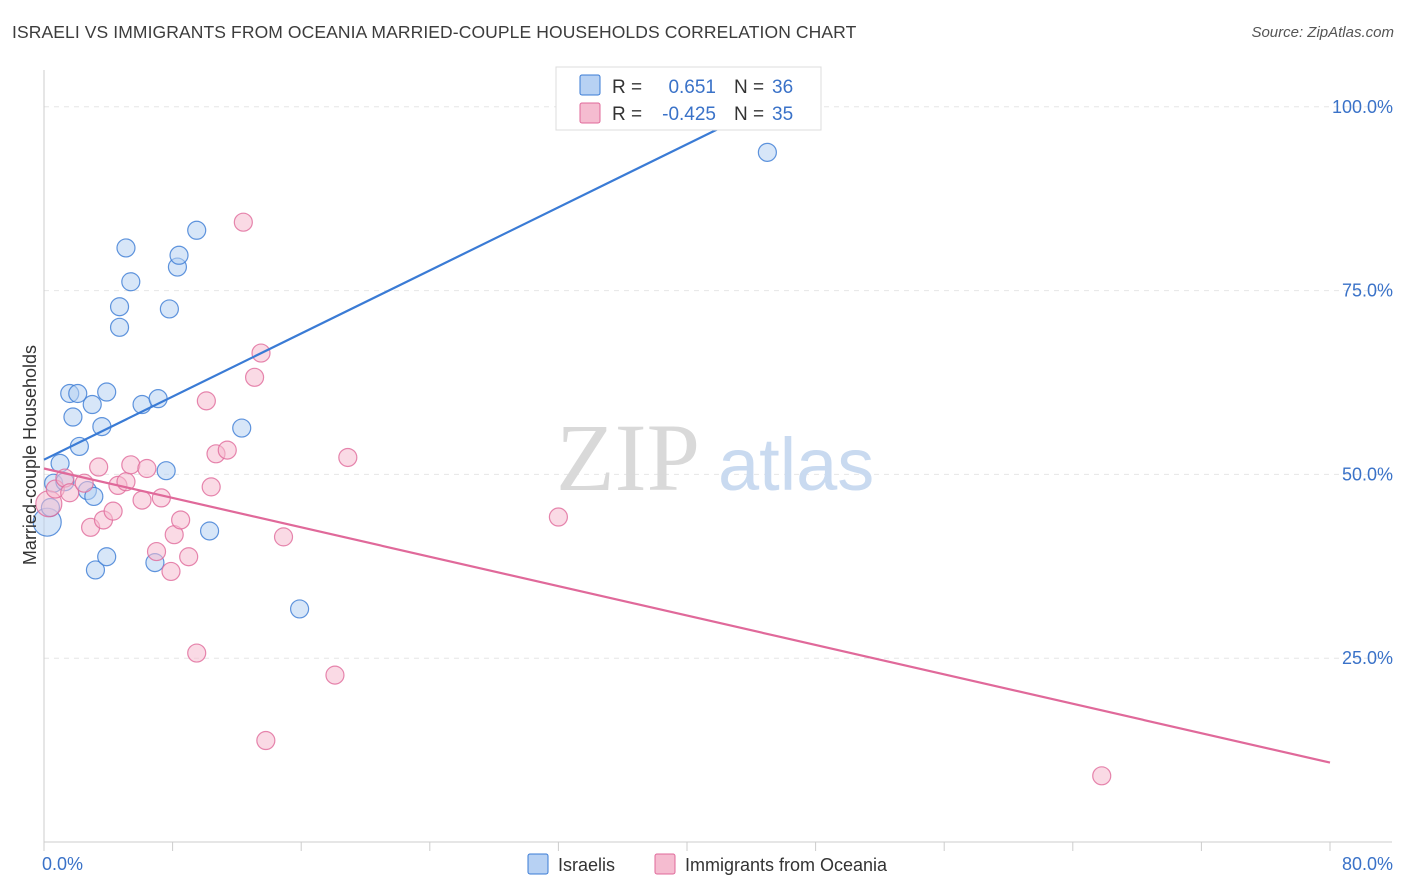  Describe the element at coordinates (590, 113) in the screenshot. I see `legend-swatch-oceania` at that location.